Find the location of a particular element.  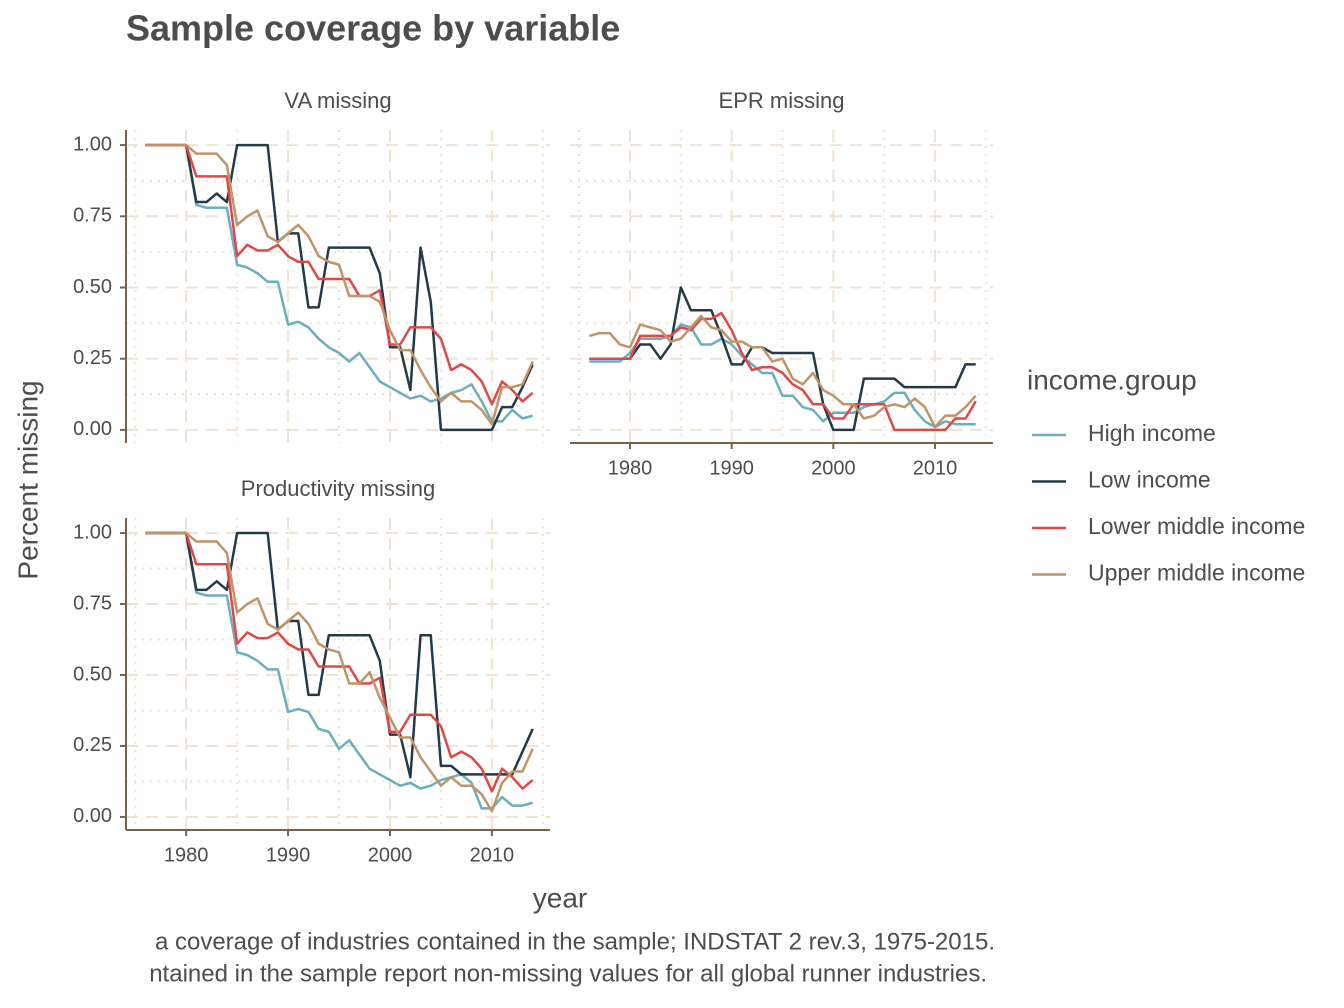

facet-title: Productivity missing is located at coordinates (338, 488).